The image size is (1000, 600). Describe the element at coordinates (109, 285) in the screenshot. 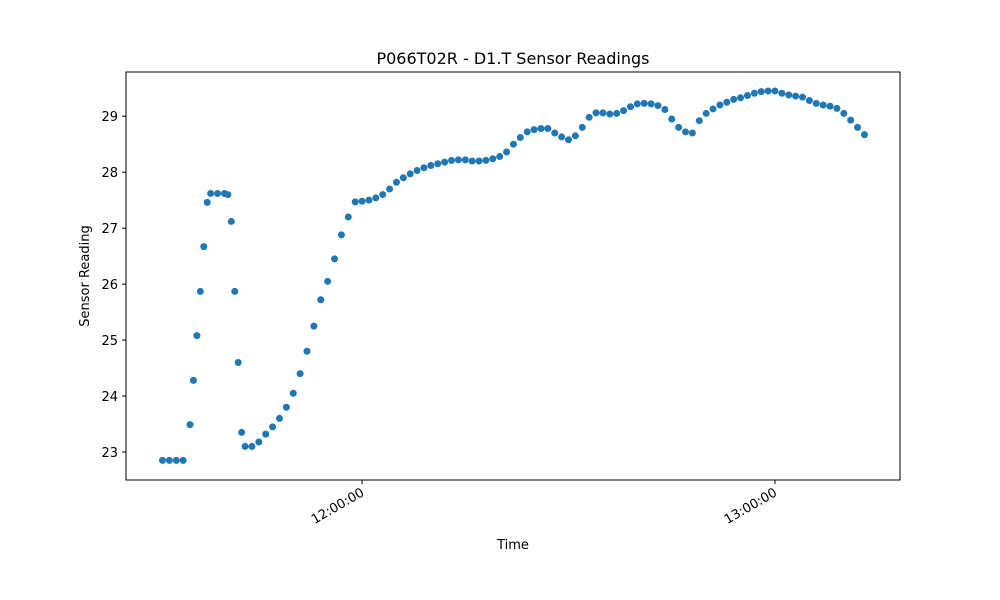

I see `y-tick-label: 26` at that location.